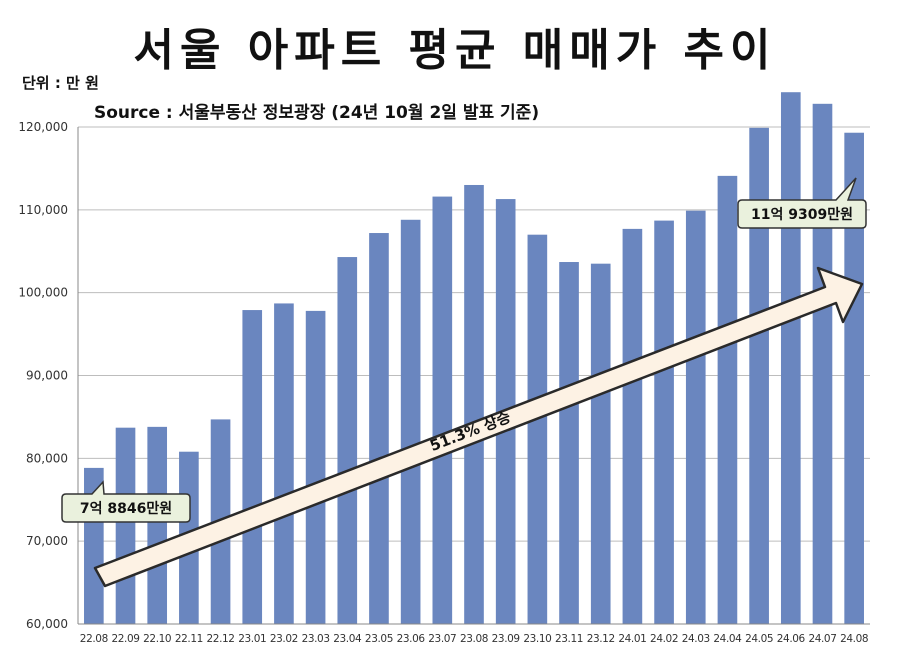 This screenshot has width=910, height=672. What do you see at coordinates (569, 443) in the screenshot?
I see `bar-23.11` at bounding box center [569, 443].